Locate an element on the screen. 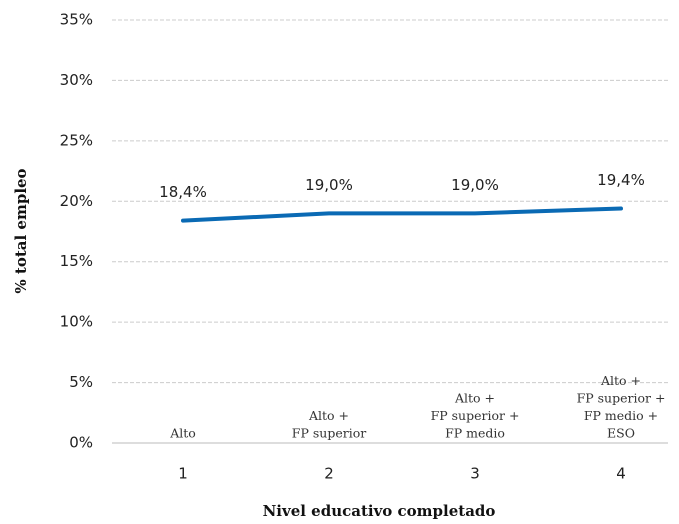  y-tick-label: 20% is located at coordinates (76, 201).